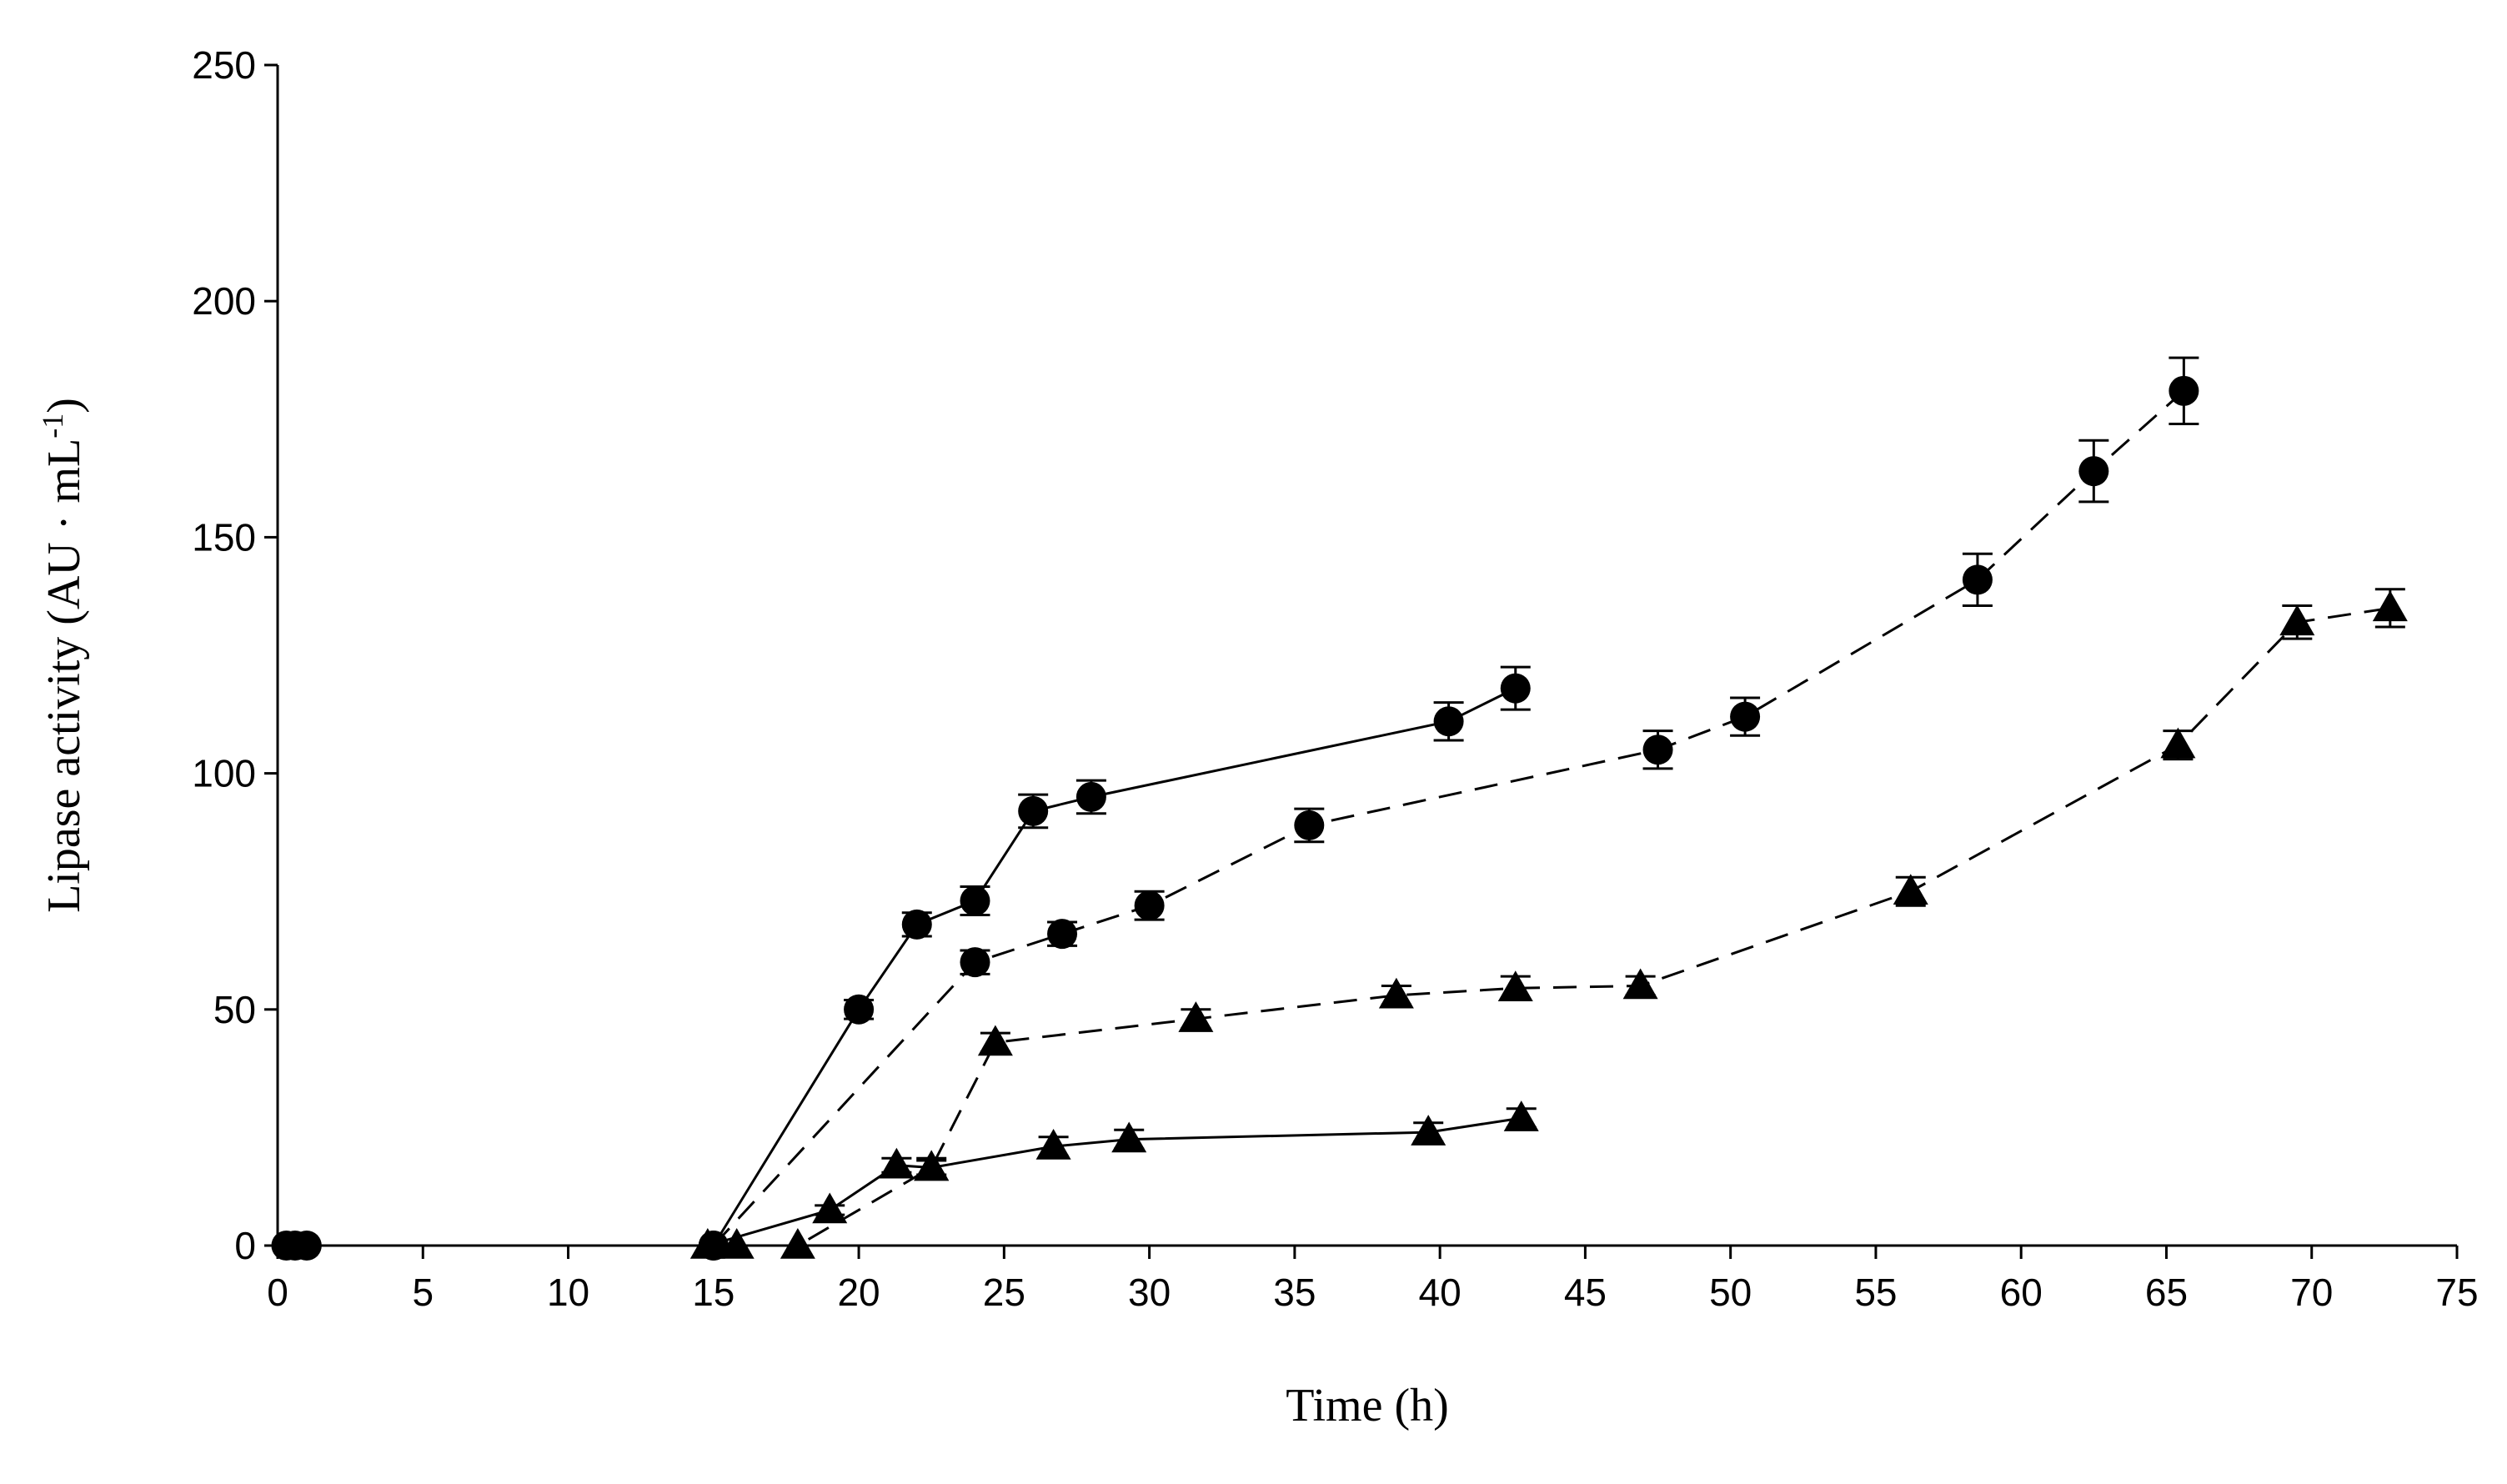 Image resolution: width=2507 pixels, height=1484 pixels. Describe the element at coordinates (64, 406) in the screenshot. I see `y-axis-title-close: )` at that location.